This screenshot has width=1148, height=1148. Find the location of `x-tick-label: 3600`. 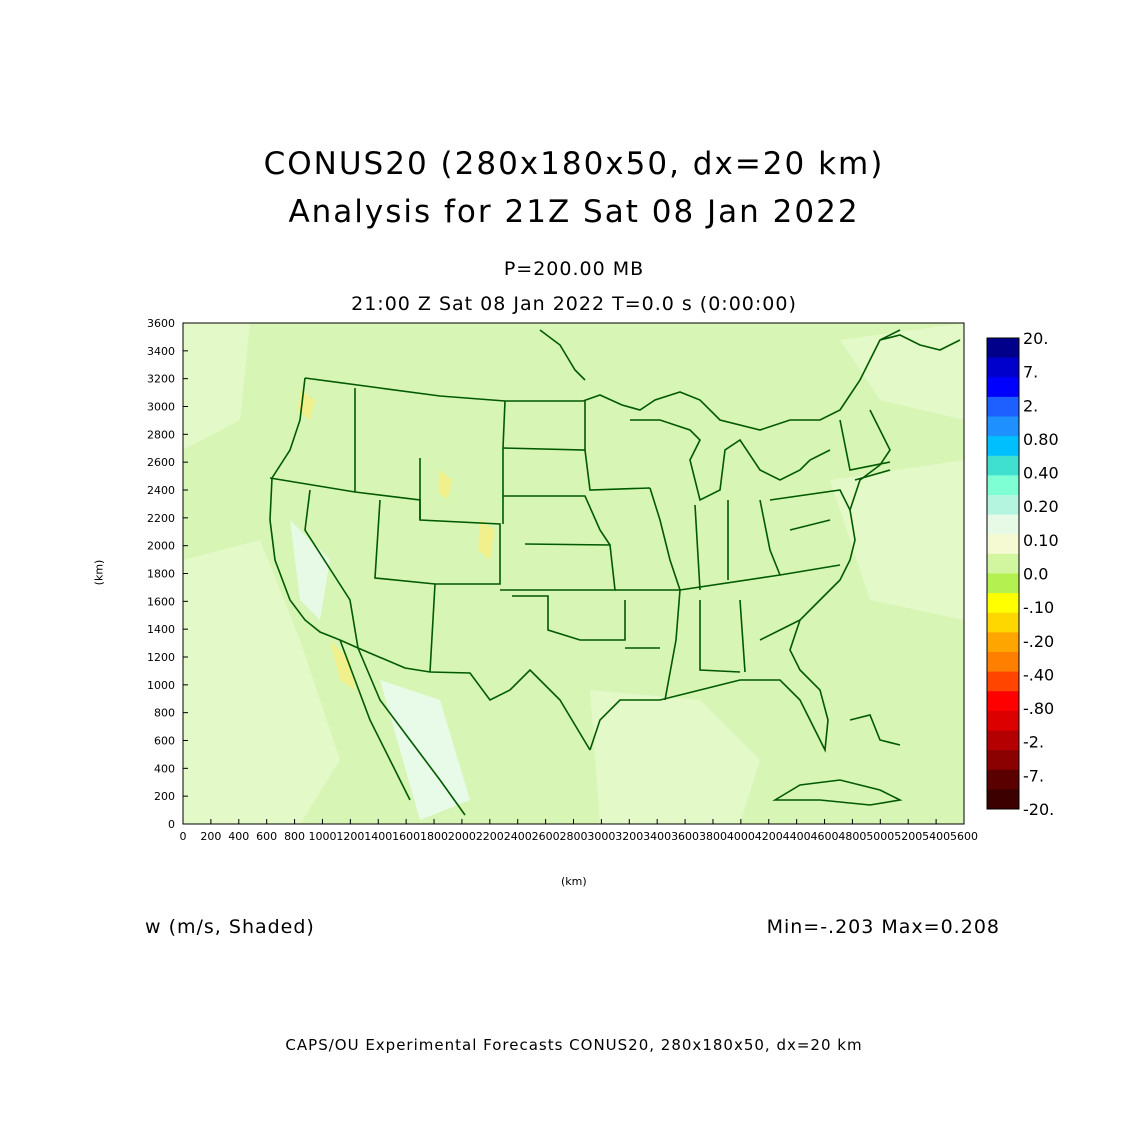

x-tick-label: 3600 is located at coordinates (685, 836).